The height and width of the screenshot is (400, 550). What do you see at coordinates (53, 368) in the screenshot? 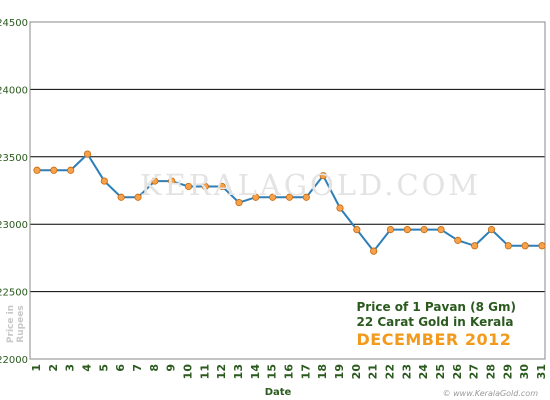
I see `x-tick-label: 2` at bounding box center [53, 368].